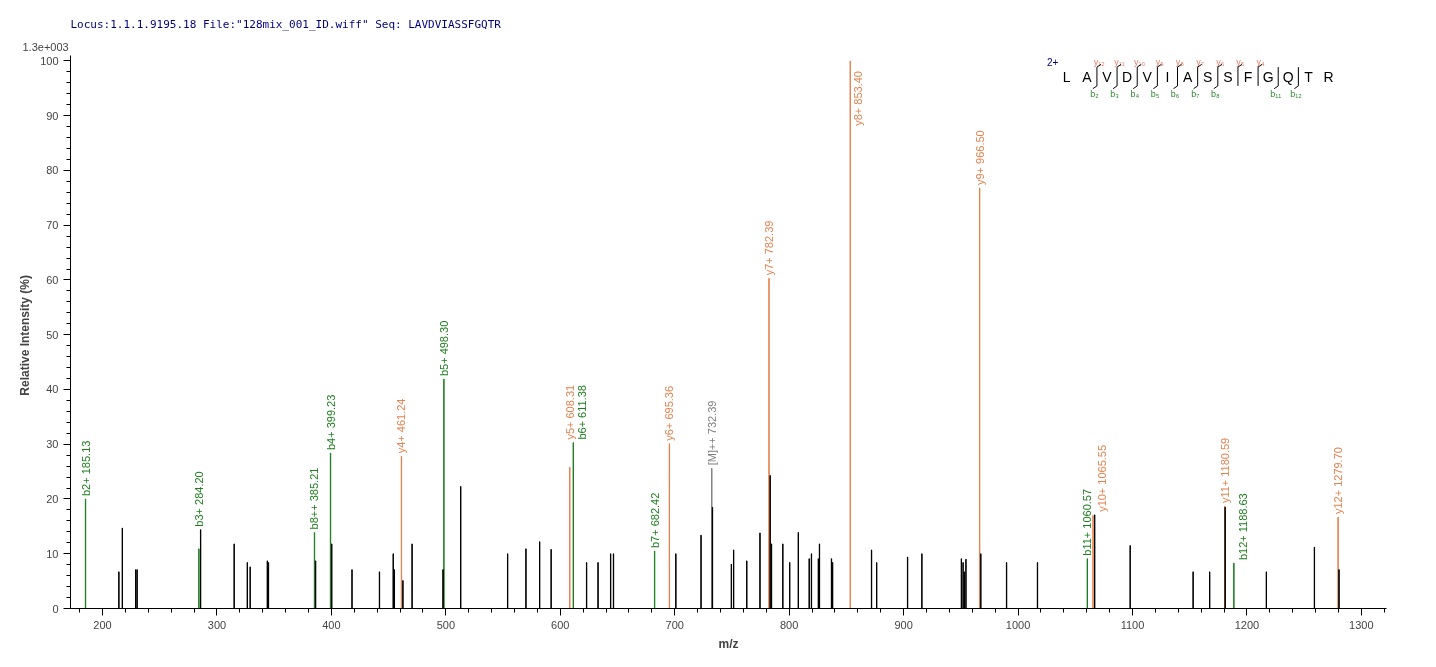  What do you see at coordinates (1135, 94) in the screenshot?
I see `data-label: b₄` at bounding box center [1135, 94].